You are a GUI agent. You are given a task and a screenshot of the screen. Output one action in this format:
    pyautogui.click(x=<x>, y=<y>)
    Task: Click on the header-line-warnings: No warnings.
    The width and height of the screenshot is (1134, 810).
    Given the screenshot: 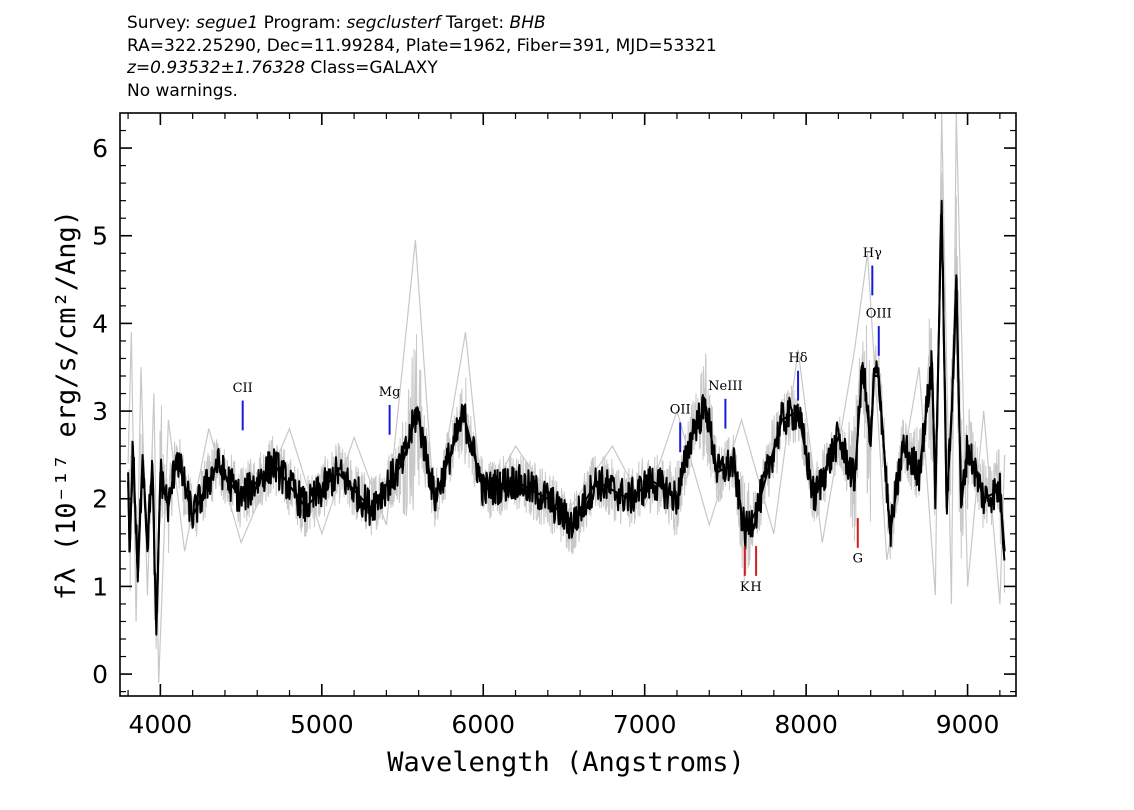 What is the action you would take?
    pyautogui.click(x=182, y=90)
    